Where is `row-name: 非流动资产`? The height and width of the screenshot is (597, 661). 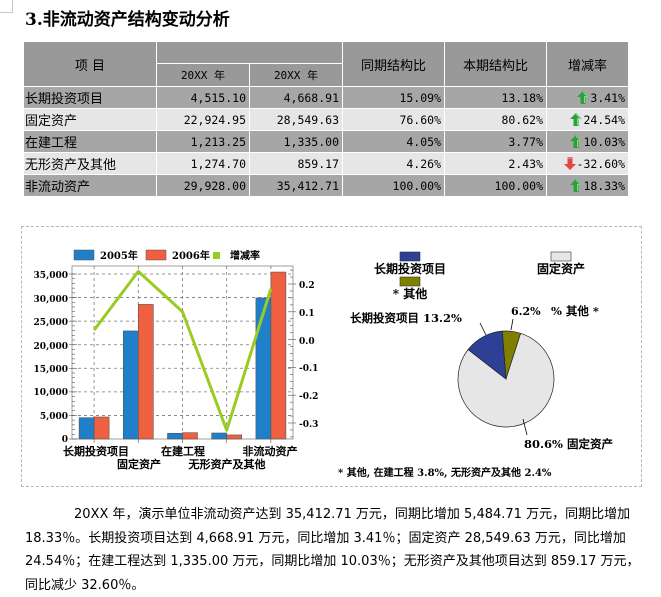 row-name: 非流动资产 is located at coordinates (90, 185).